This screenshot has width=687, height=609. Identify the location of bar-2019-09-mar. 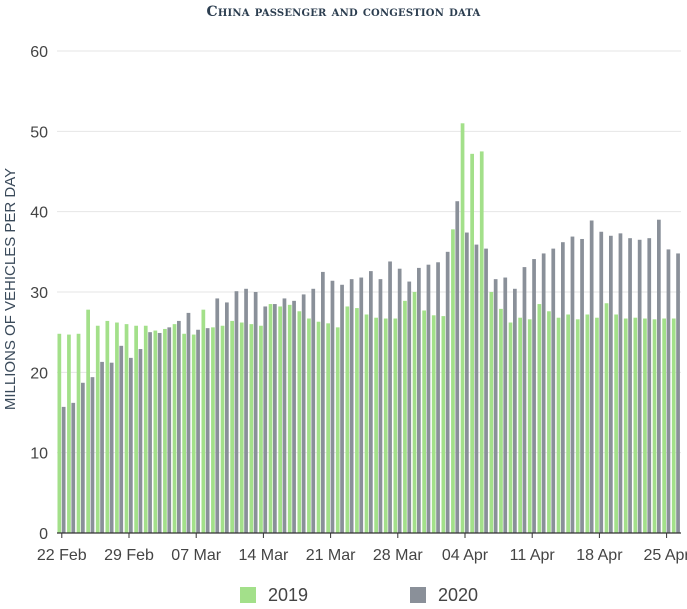
(213, 430).